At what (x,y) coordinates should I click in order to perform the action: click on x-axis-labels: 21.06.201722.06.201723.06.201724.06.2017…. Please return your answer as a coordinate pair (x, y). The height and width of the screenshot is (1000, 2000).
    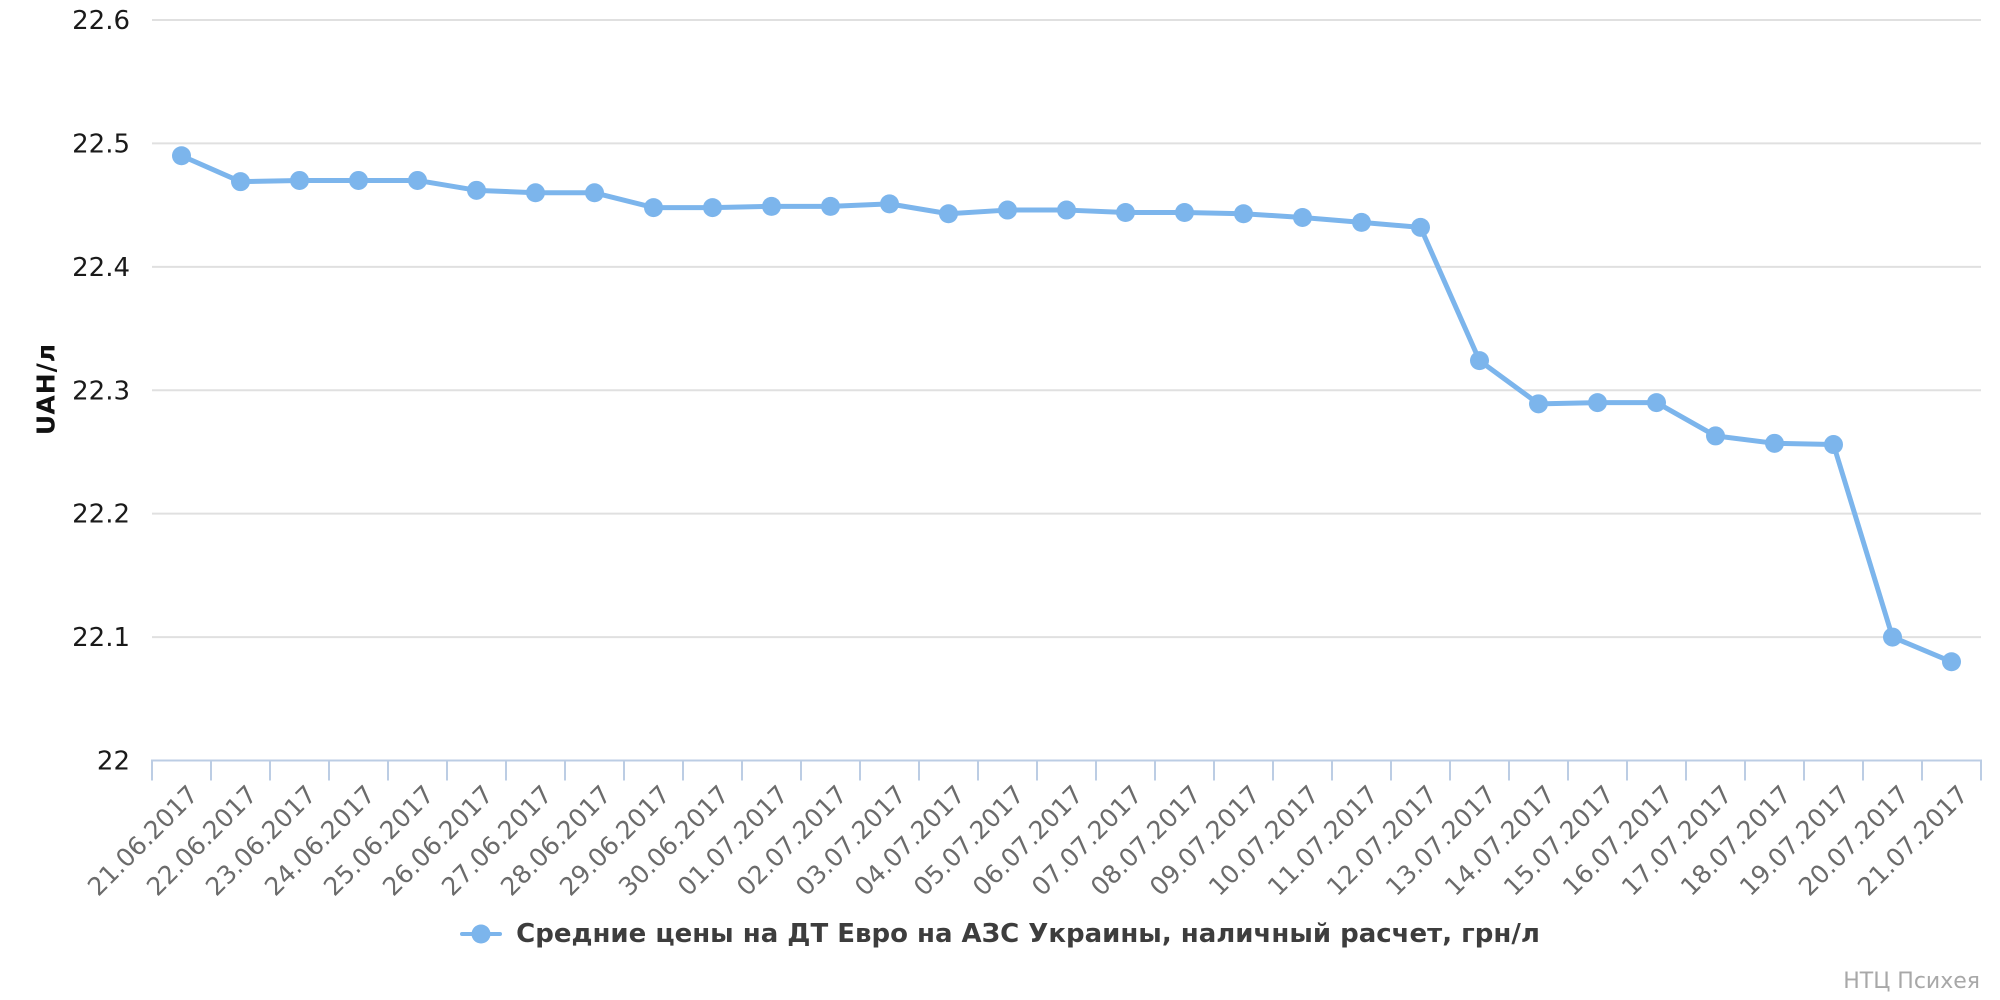
    Looking at the image, I should click on (1028, 841).